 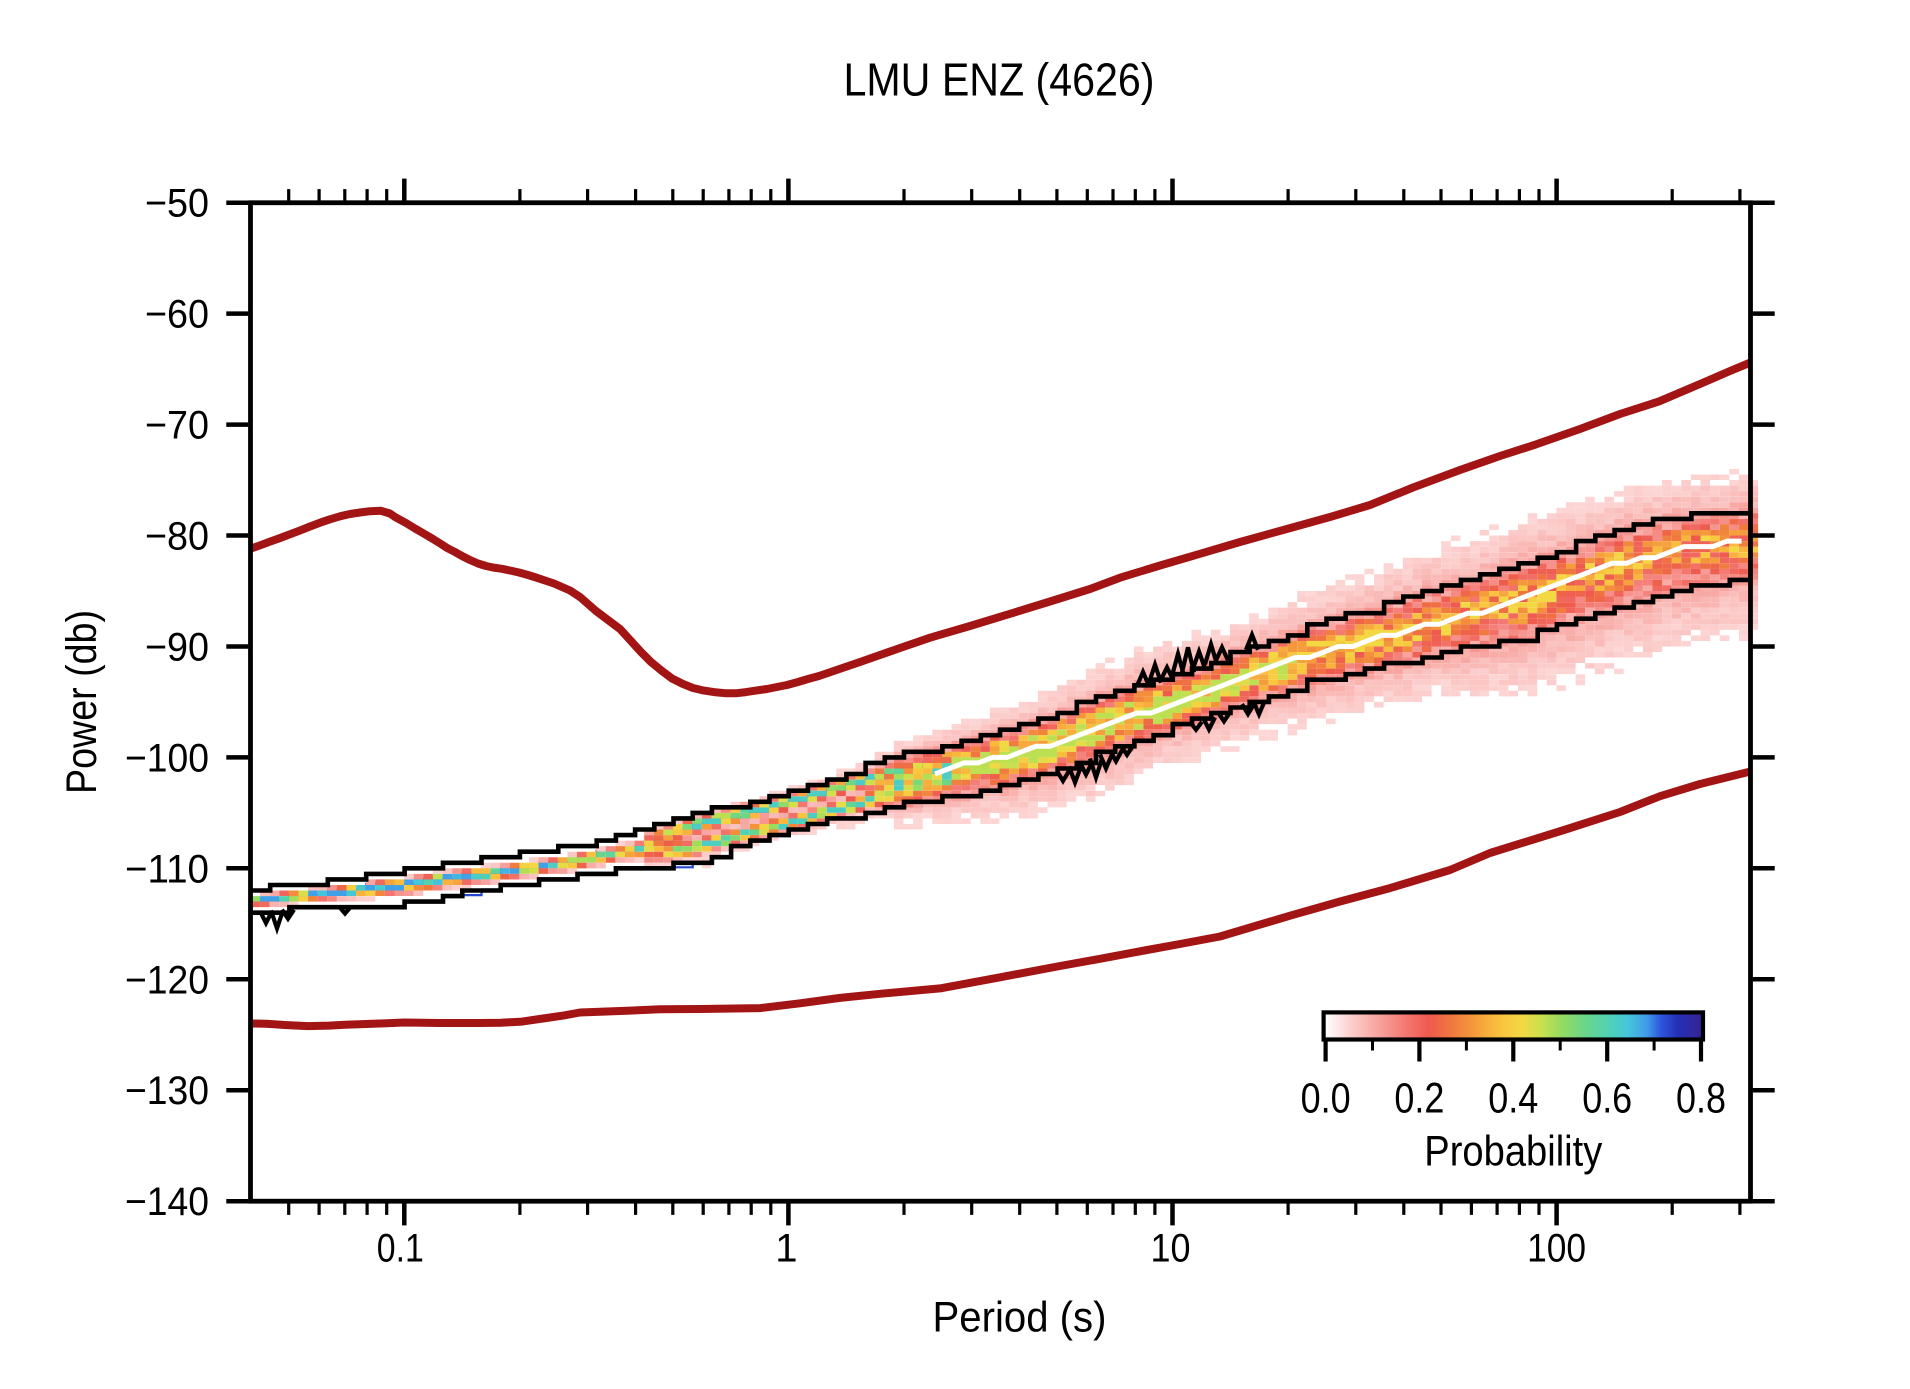 What do you see at coordinates (786, 1248) in the screenshot?
I see `svg-text: 1` at bounding box center [786, 1248].